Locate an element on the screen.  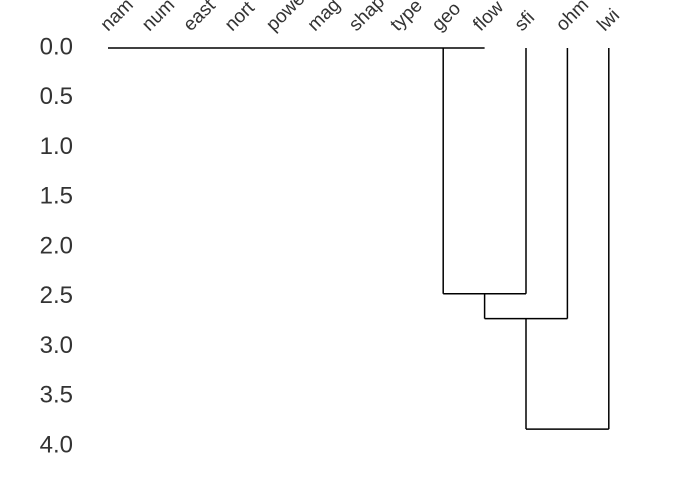
leaf-label: num is located at coordinates (158, 18).